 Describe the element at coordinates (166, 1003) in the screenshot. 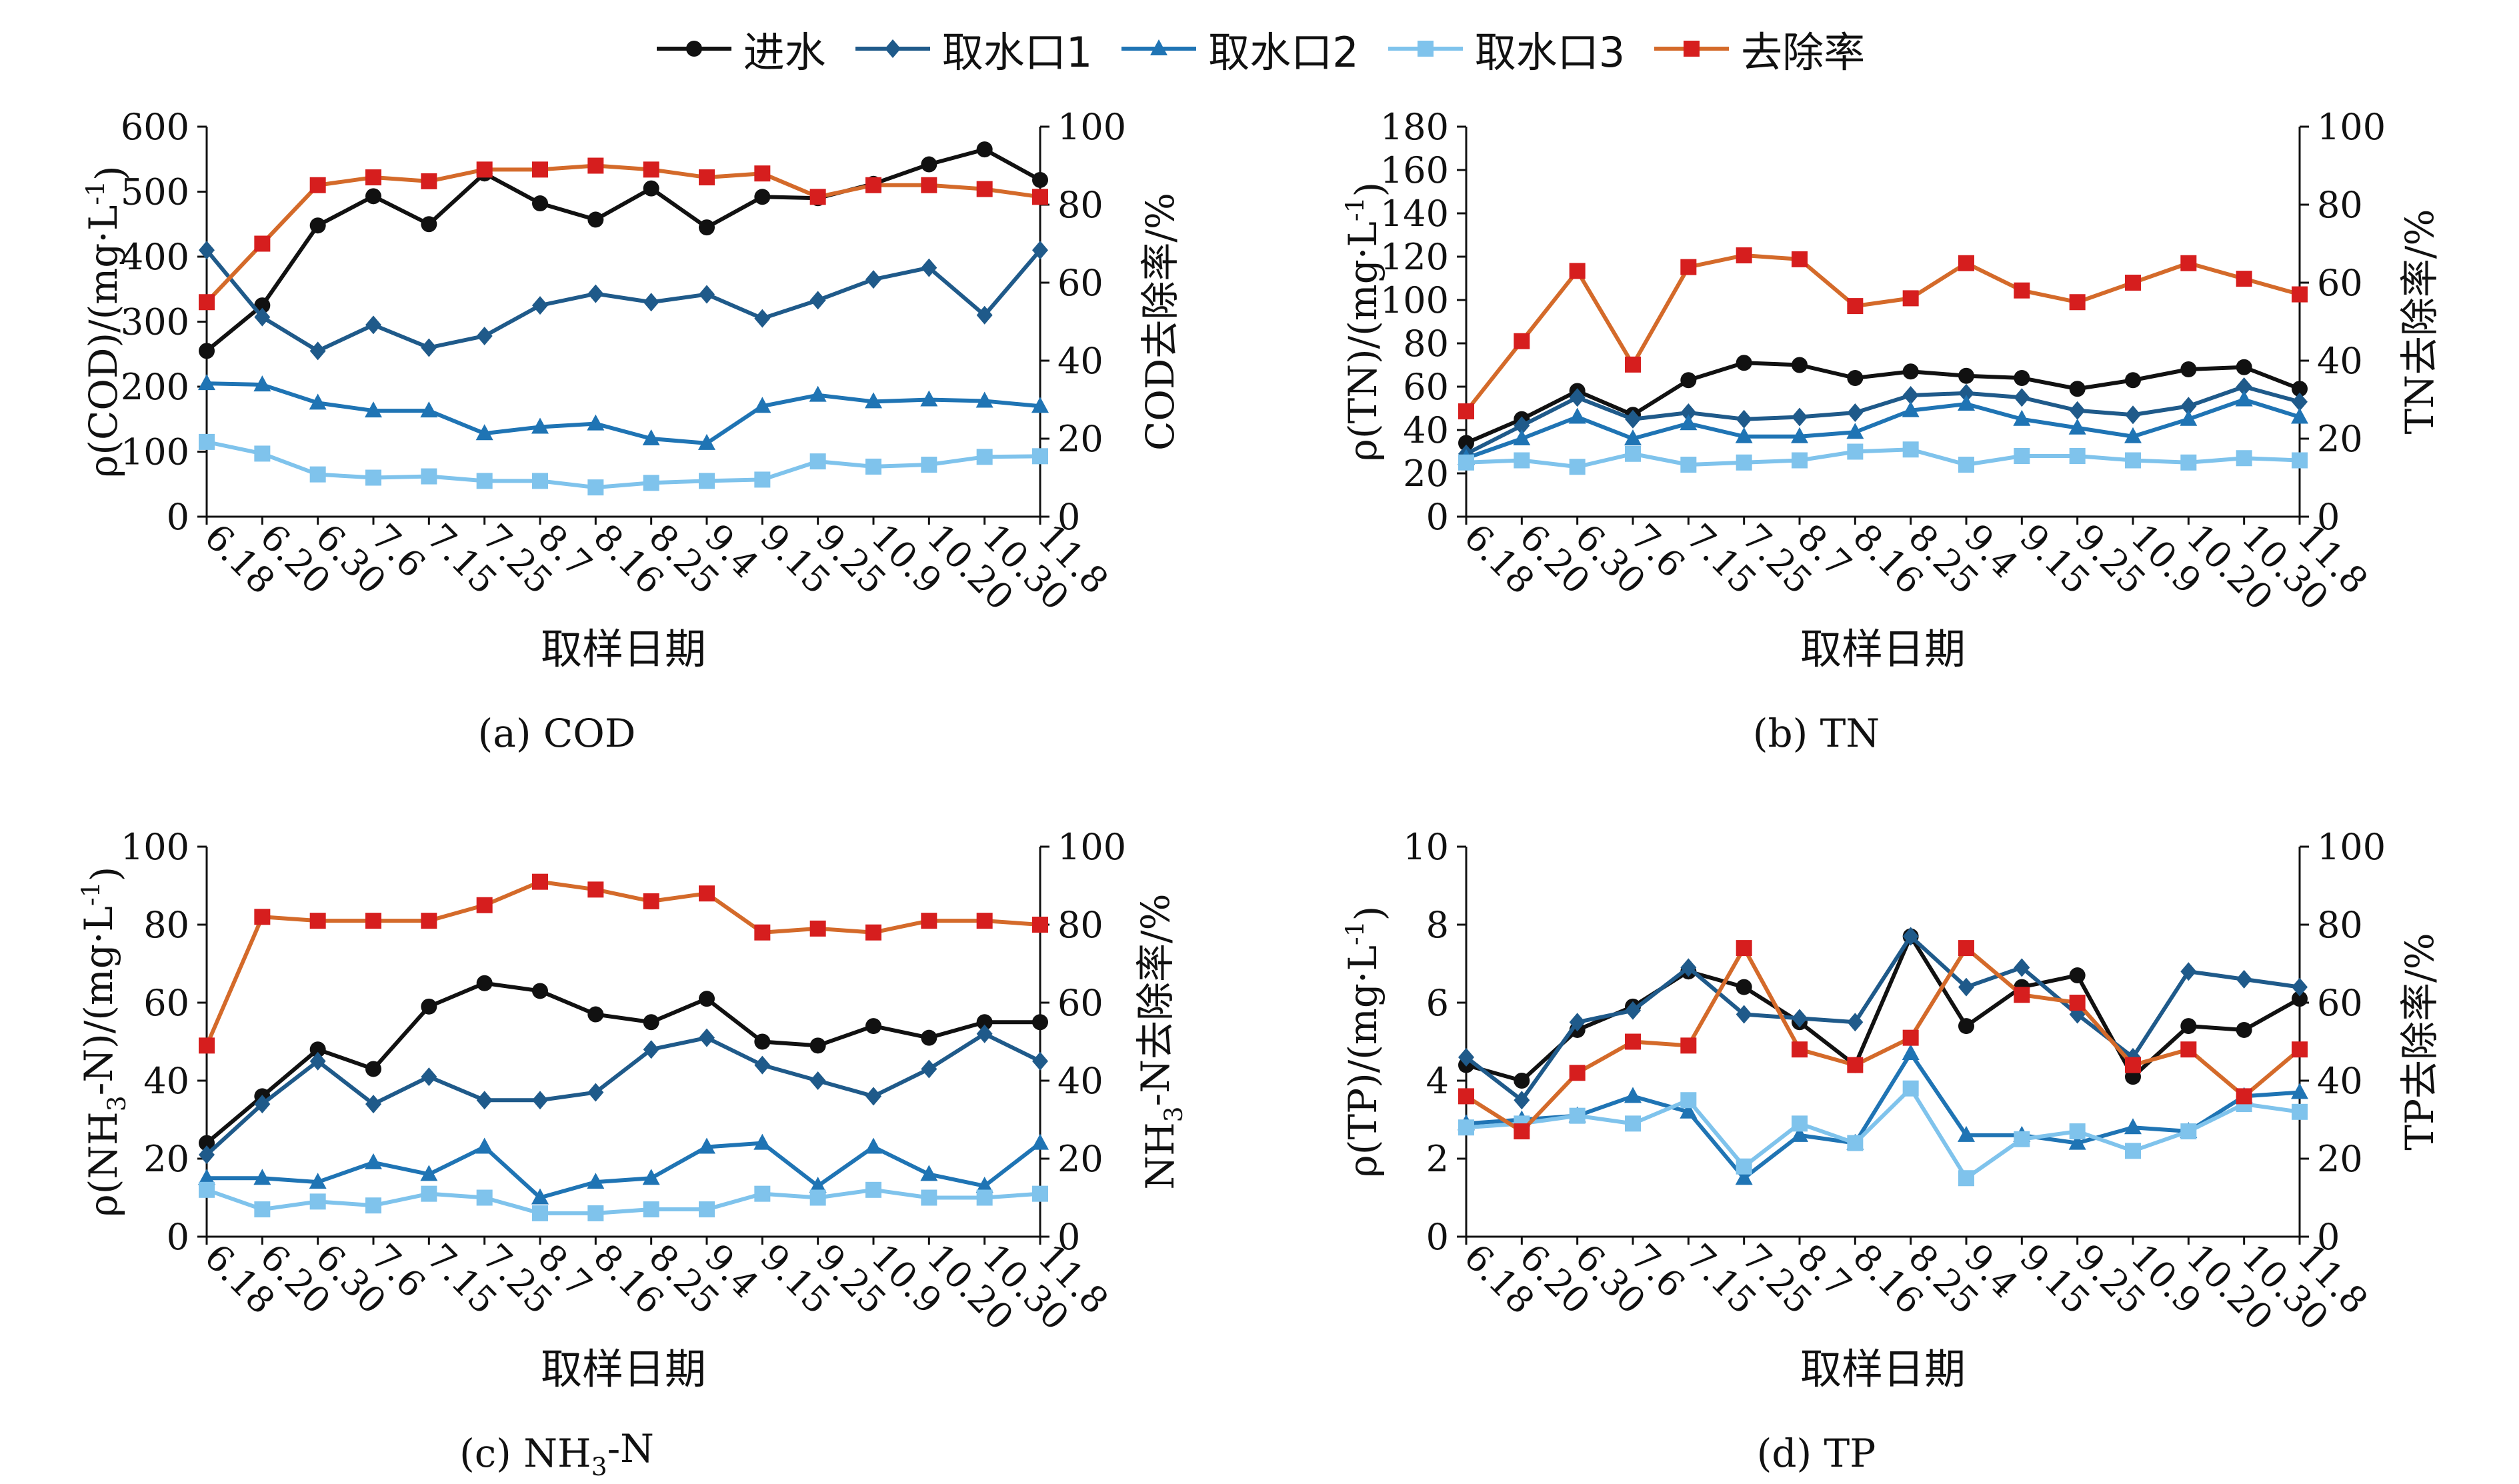

I see `left-tick-label: 60` at that location.